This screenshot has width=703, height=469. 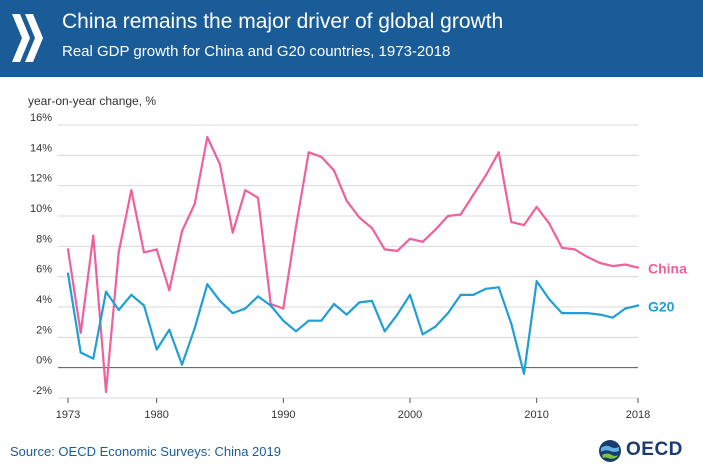 I want to click on x-tick-label: 2010, so click(x=536, y=415).